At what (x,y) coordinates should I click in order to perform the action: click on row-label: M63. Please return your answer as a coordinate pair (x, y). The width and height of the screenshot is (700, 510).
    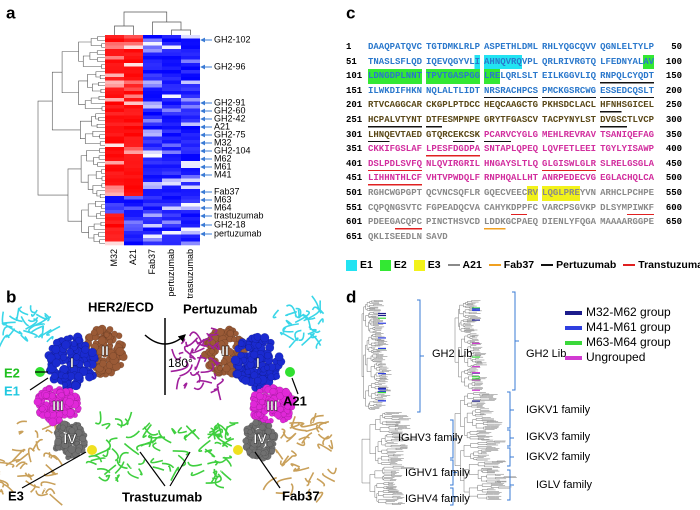
    Looking at the image, I should click on (223, 199).